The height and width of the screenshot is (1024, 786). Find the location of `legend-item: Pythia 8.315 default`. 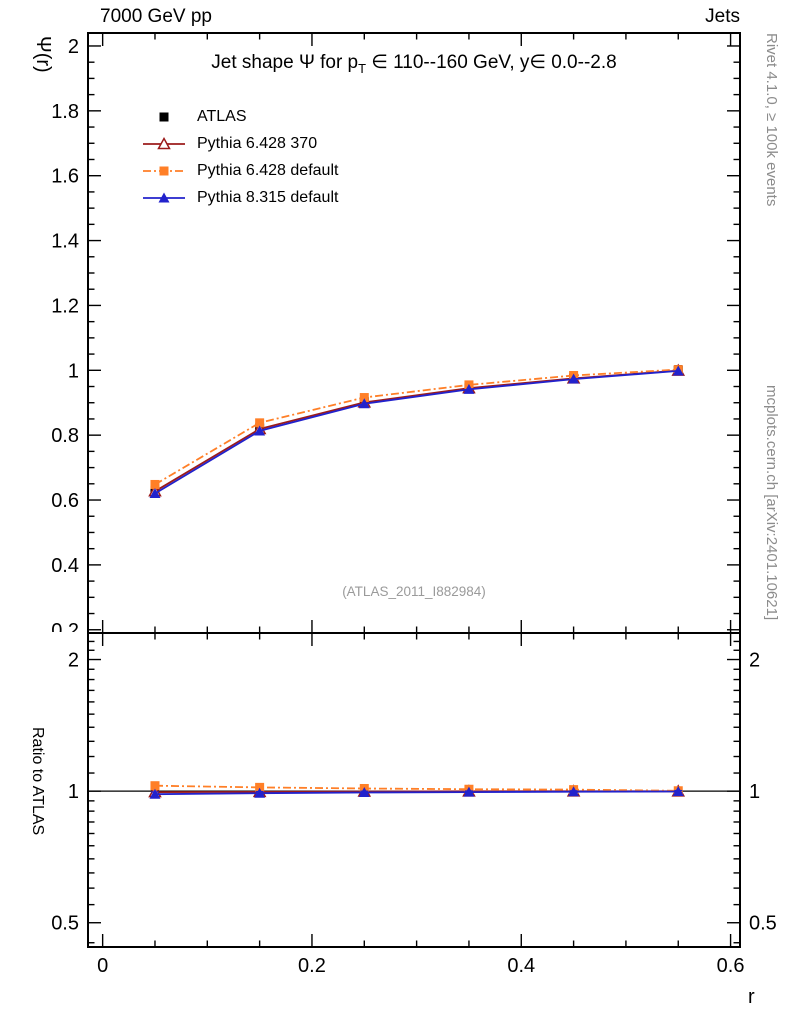

legend-item: Pythia 8.315 default is located at coordinates (240, 197).